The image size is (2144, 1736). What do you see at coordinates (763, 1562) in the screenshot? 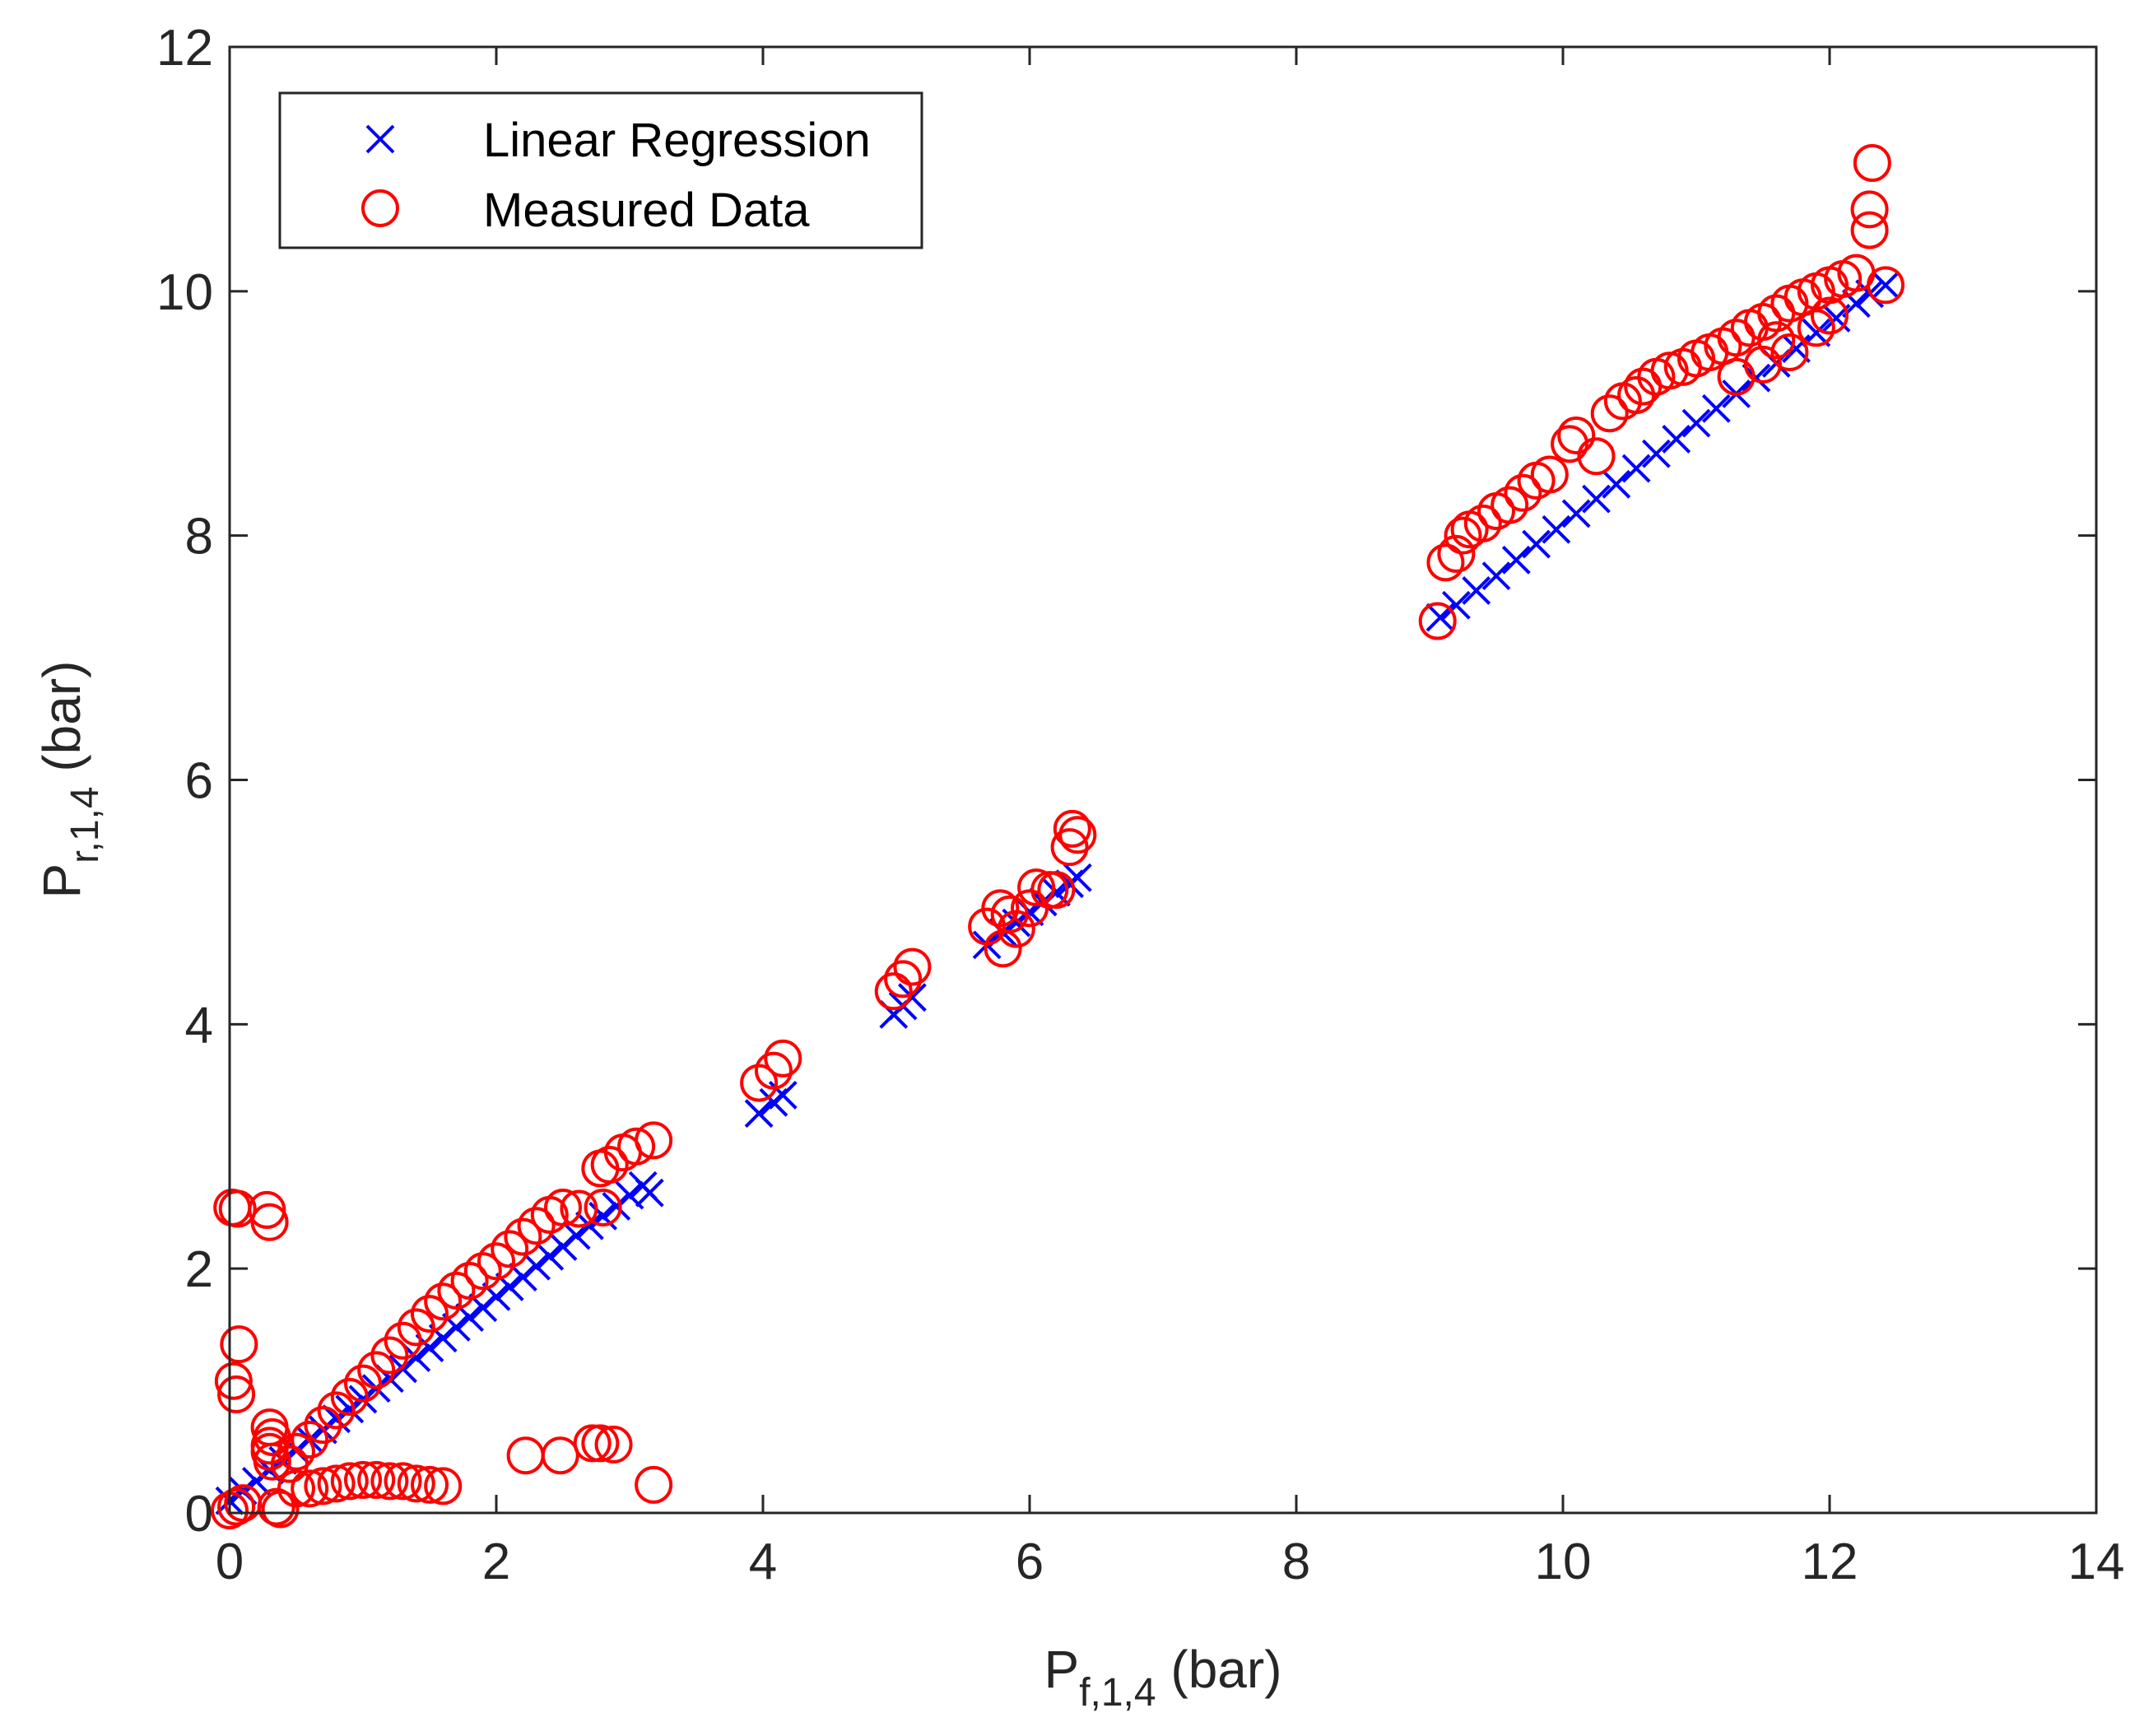
I see `x-tick-label: 4` at bounding box center [763, 1562].